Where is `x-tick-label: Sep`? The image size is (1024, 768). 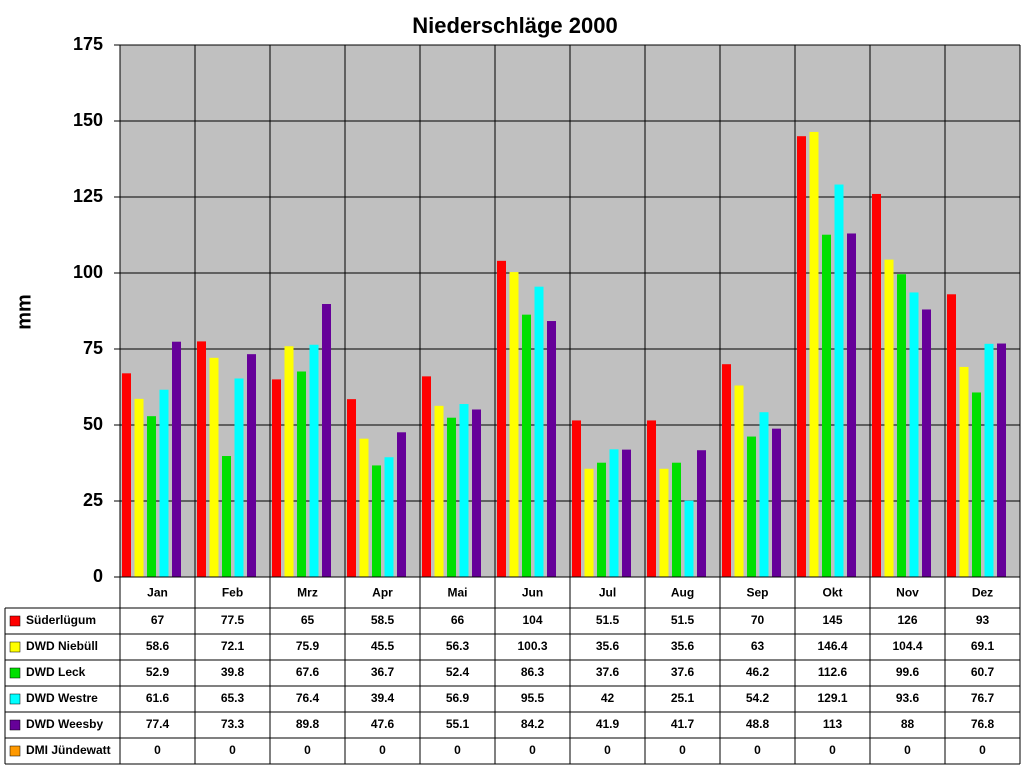 x-tick-label: Sep is located at coordinates (757, 593).